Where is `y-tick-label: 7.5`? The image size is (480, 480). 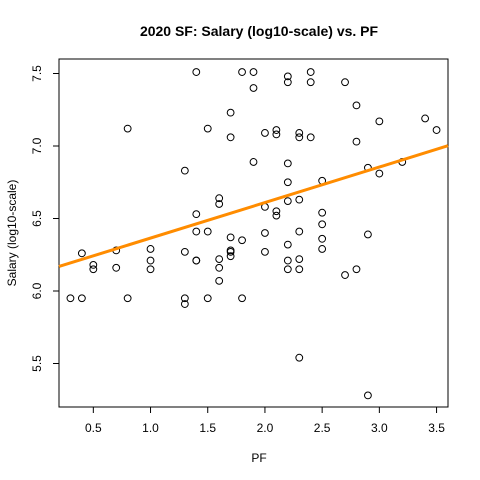 y-tick-label: 7.5 is located at coordinates (37, 73).